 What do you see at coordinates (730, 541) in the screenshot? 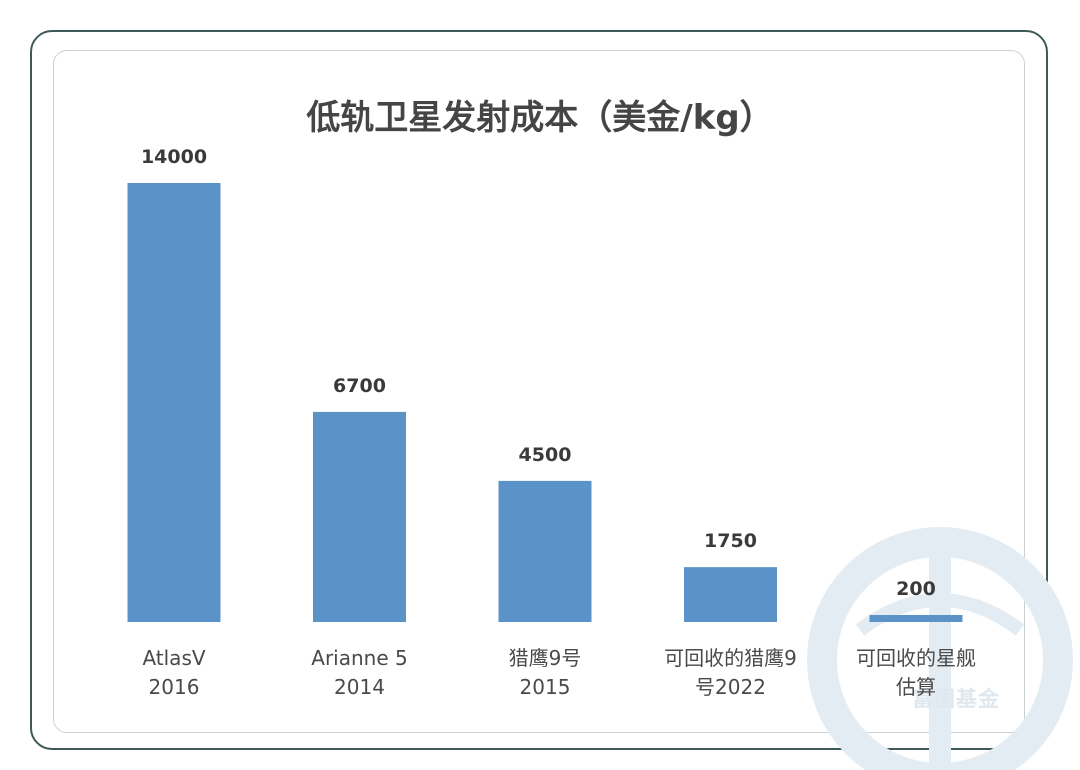
I see `value-label-3: 1750` at bounding box center [730, 541].